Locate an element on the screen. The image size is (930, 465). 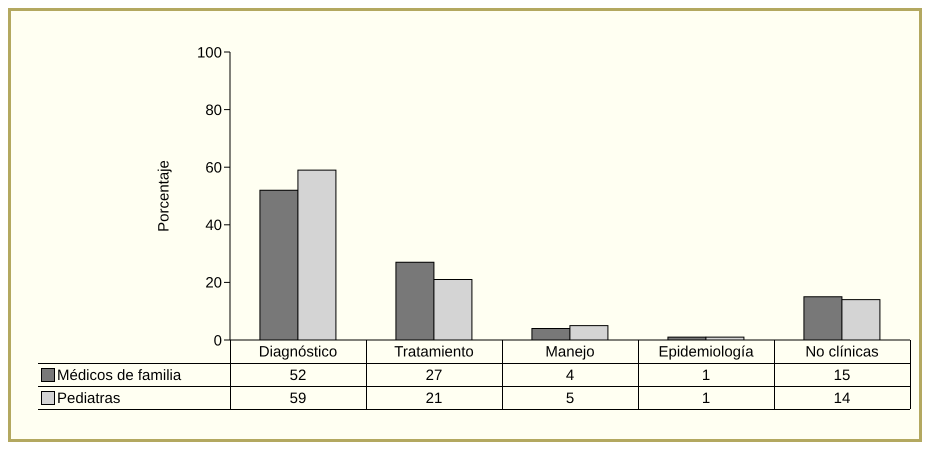
data-label: 14 is located at coordinates (842, 398).